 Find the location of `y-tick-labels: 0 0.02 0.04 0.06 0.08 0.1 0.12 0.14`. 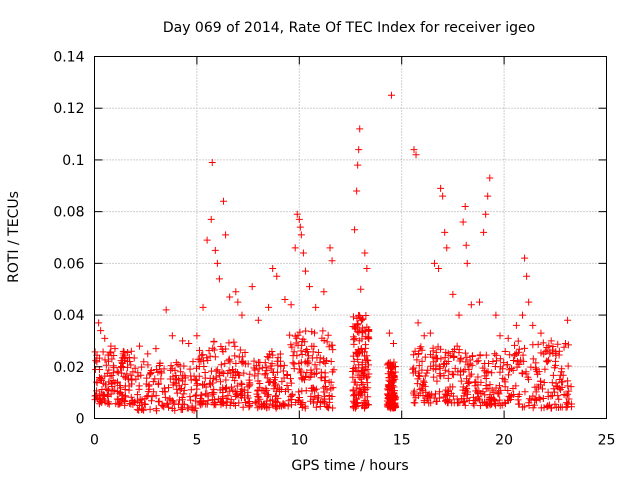

y-tick-labels: 0 0.02 0.04 0.06 0.08 0.1 0.12 0.14 is located at coordinates (68, 239).